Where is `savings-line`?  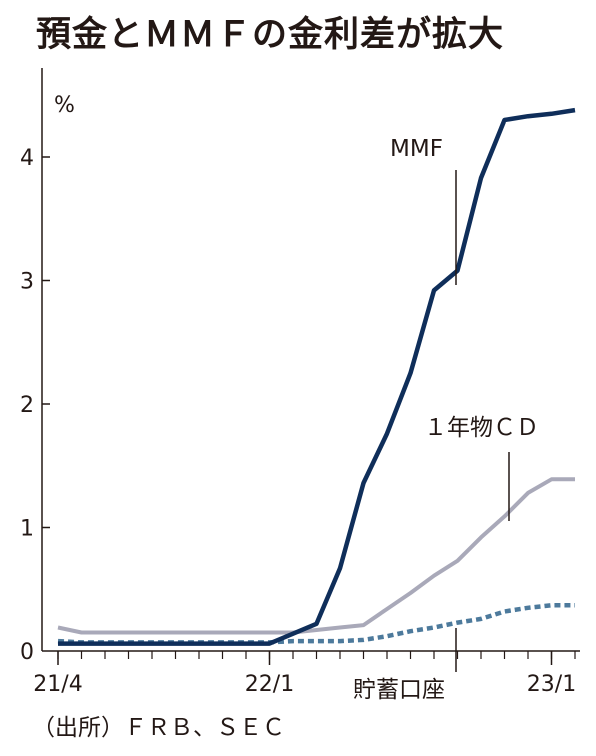 savings-line is located at coordinates (316, 624).